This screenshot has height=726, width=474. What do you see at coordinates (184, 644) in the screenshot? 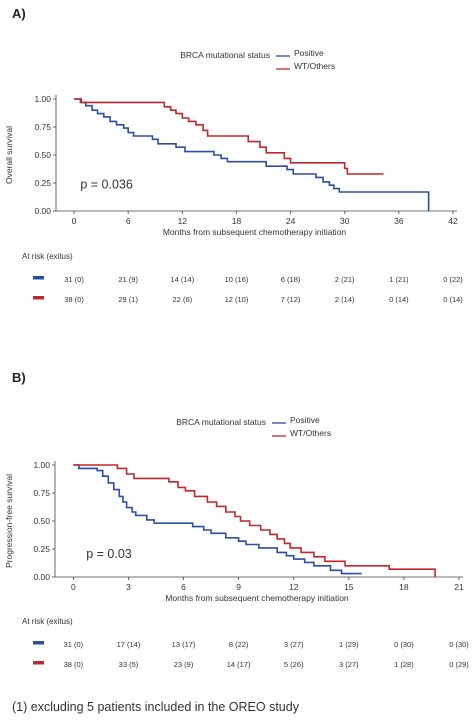
I see `risk-table-cell: 13 (17)` at bounding box center [184, 644].